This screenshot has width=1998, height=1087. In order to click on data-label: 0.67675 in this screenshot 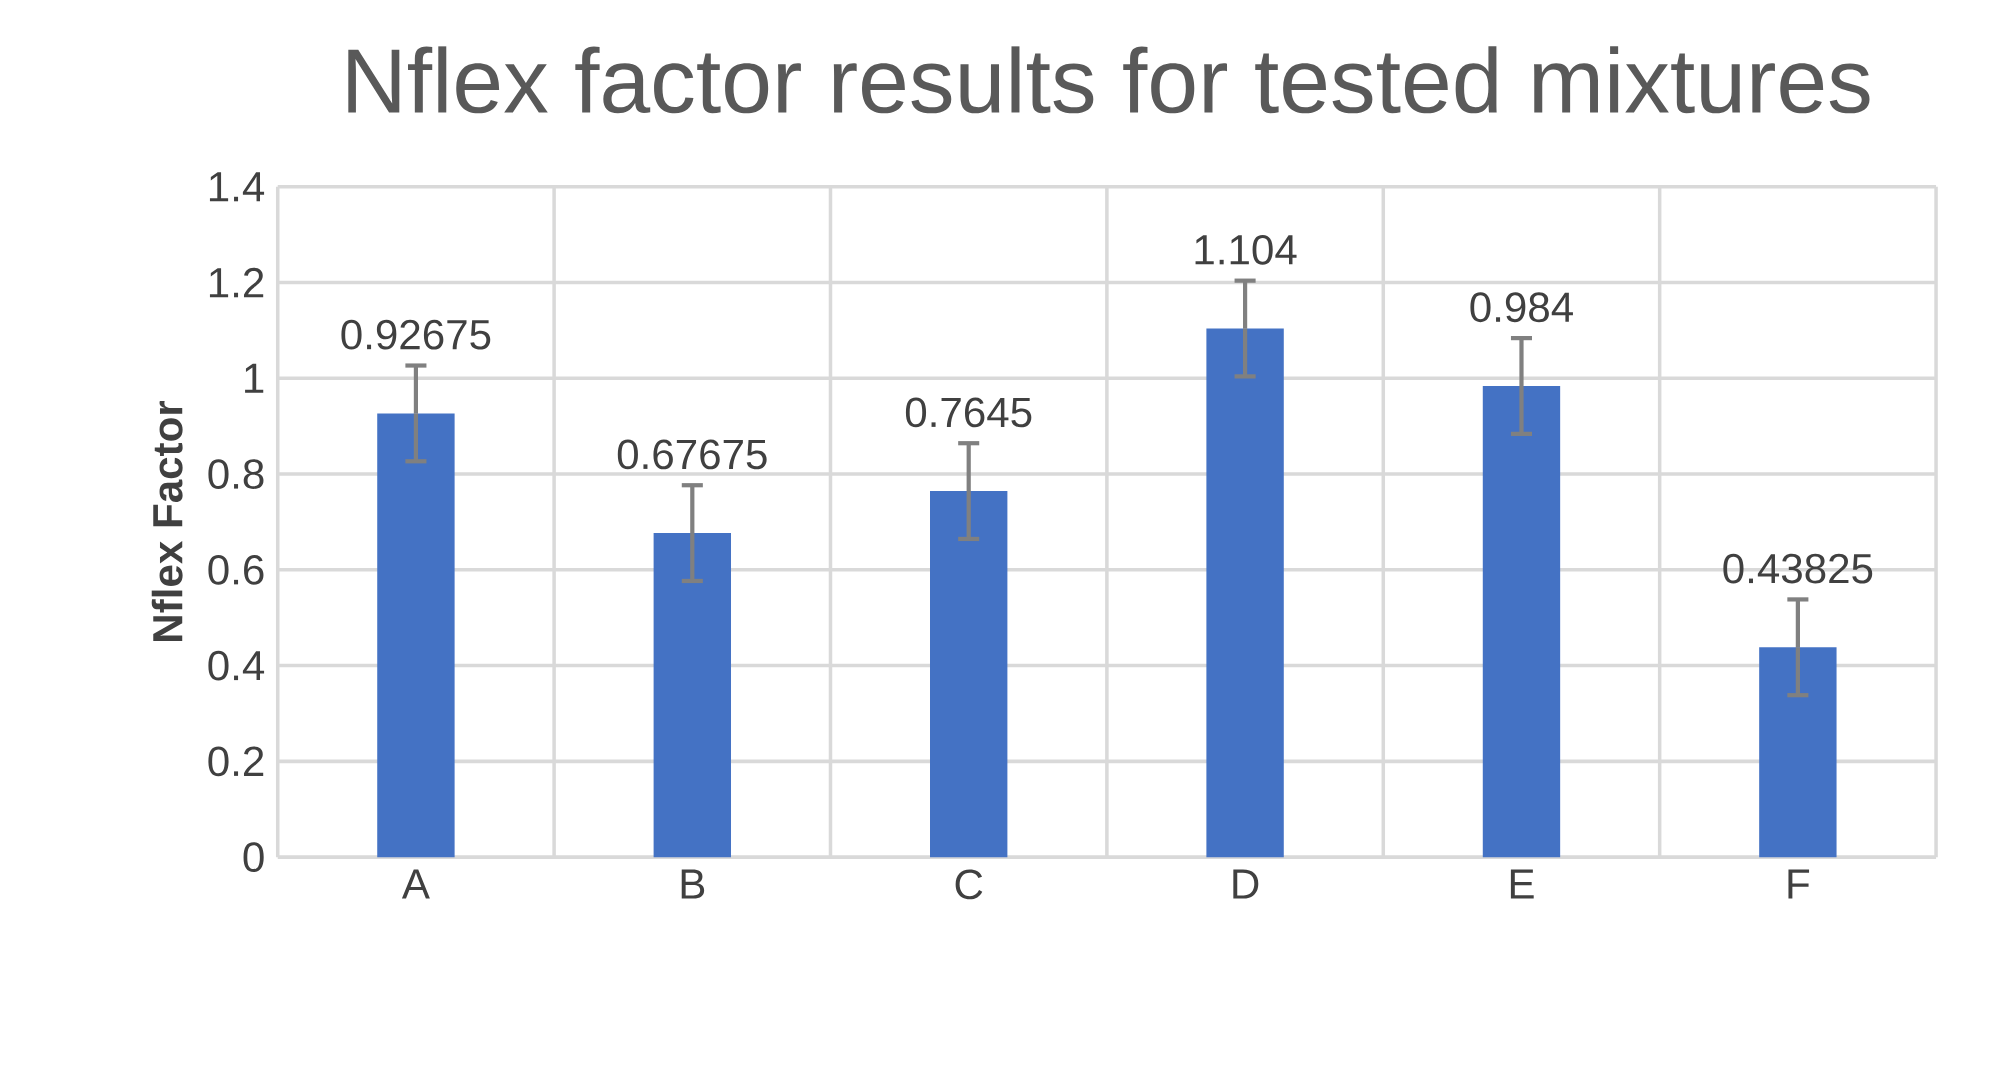, I will do `click(692, 454)`.